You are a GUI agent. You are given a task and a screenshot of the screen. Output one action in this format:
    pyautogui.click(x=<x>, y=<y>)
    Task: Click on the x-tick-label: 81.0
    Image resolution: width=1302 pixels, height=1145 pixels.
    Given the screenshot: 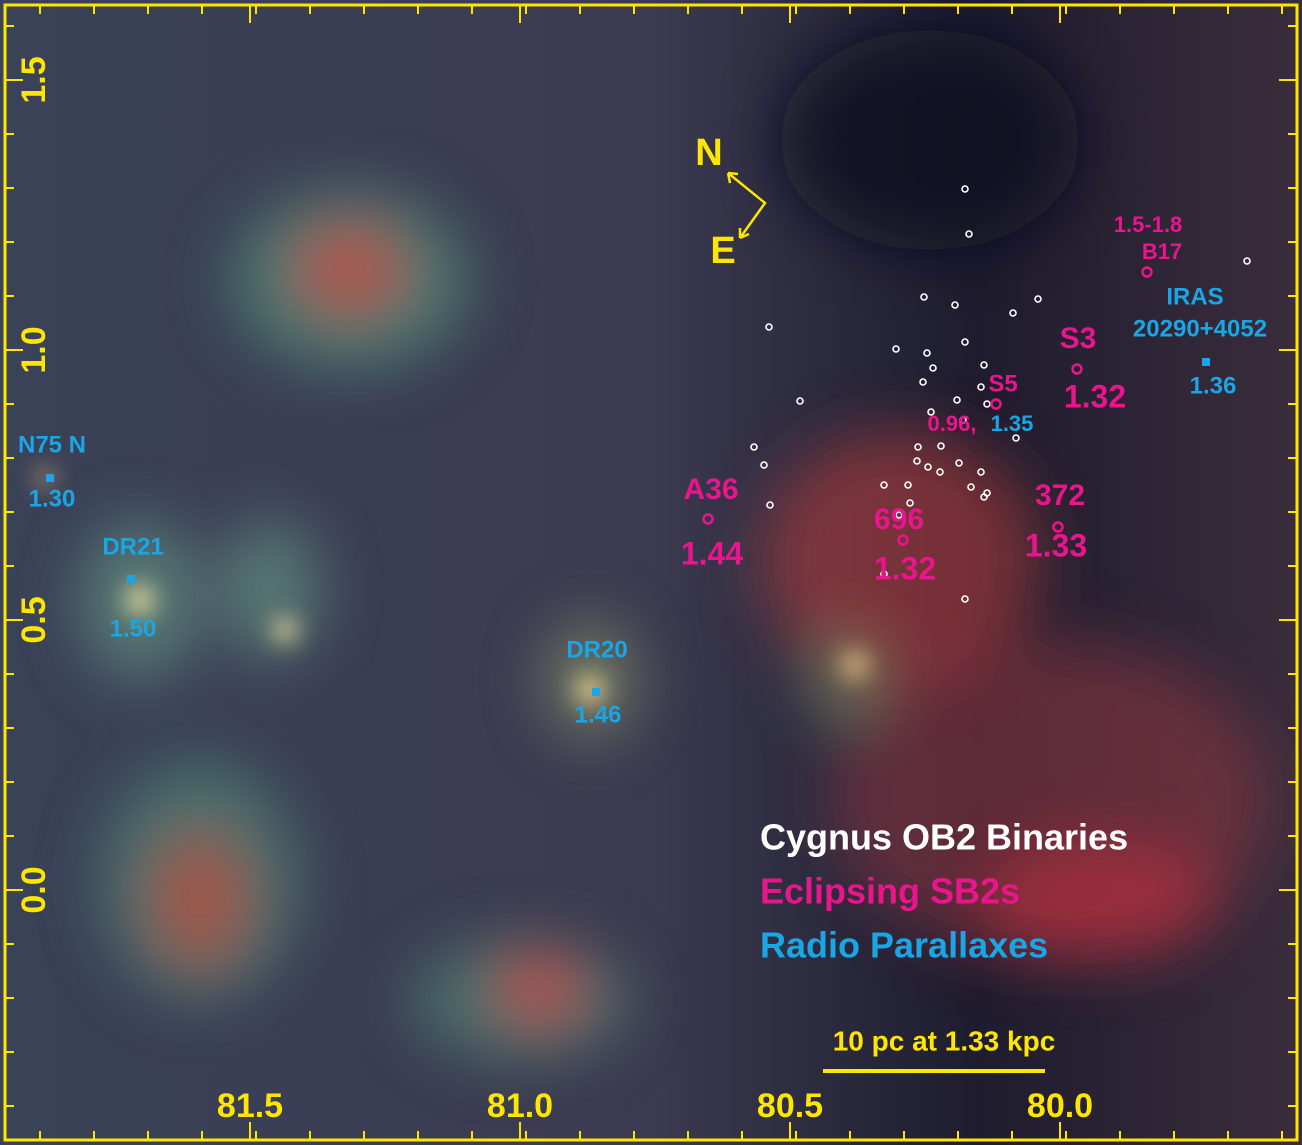 What is the action you would take?
    pyautogui.click(x=520, y=1106)
    